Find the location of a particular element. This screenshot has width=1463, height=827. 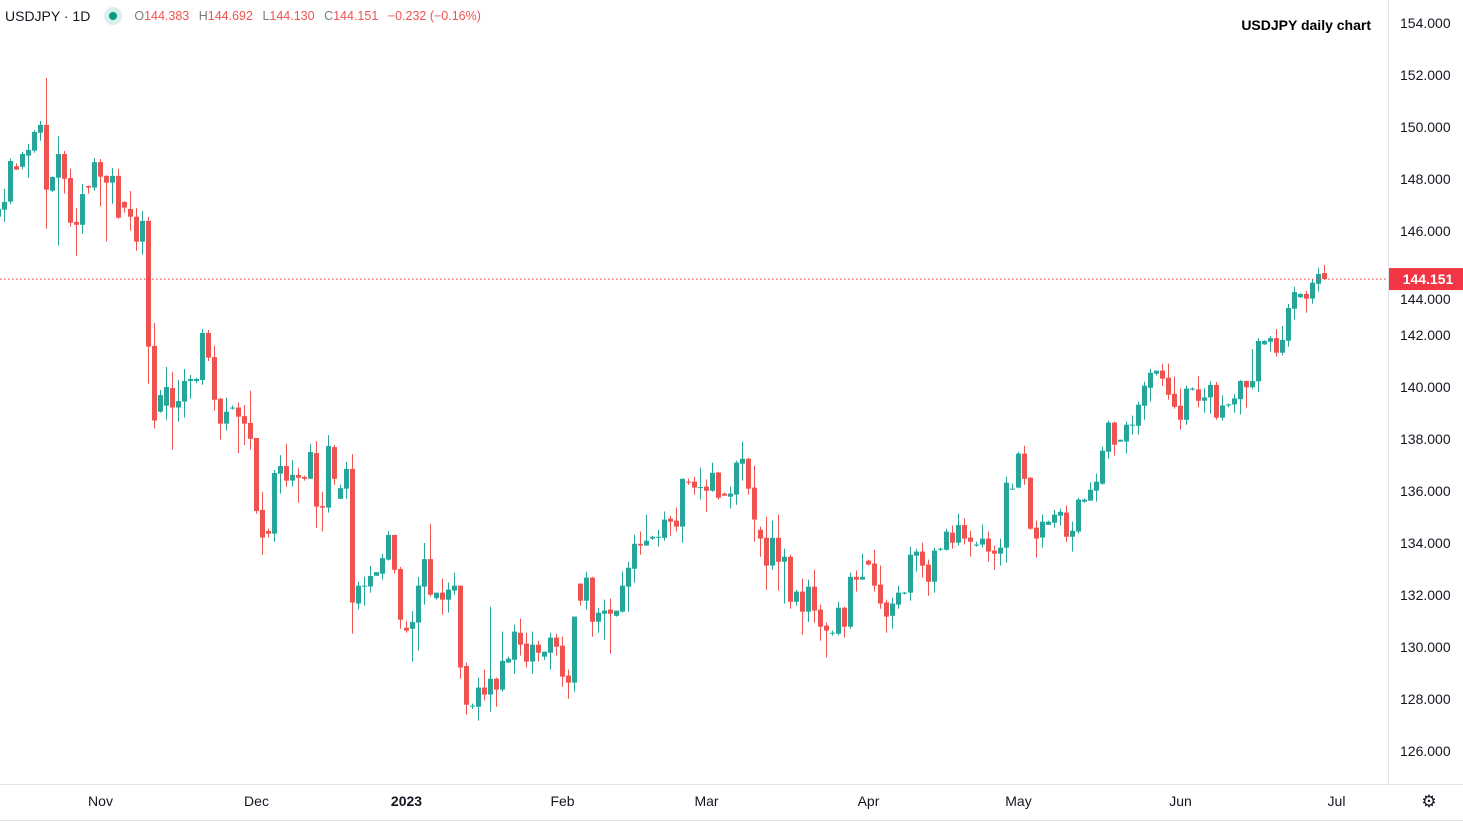

last-price-label: 144.151 is located at coordinates (1428, 279).